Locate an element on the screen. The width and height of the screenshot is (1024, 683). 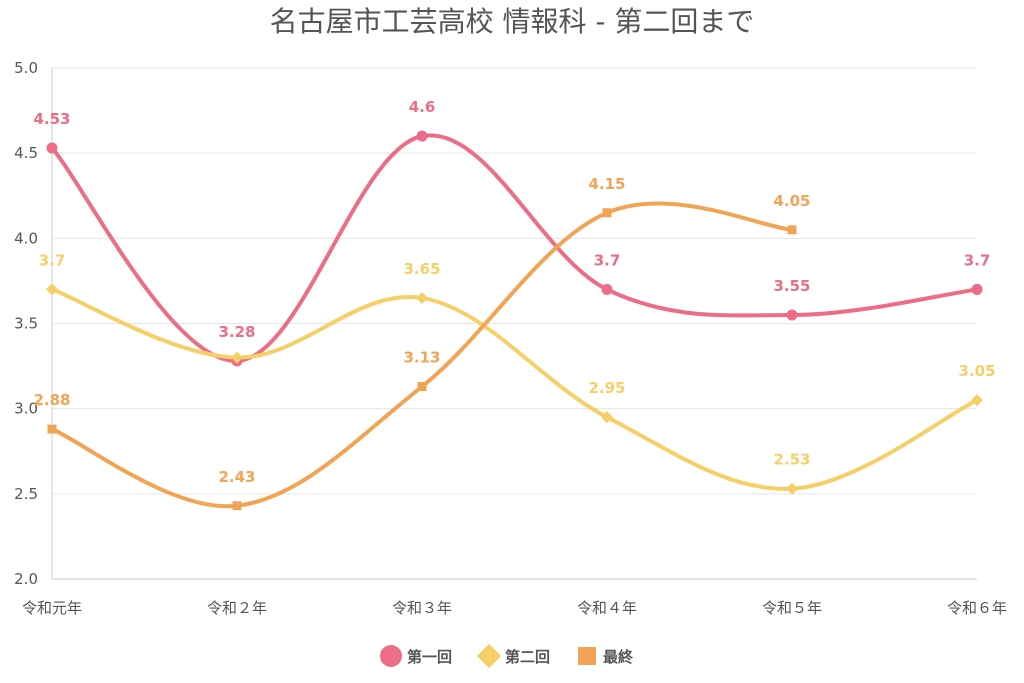
data-label: 3.55 is located at coordinates (791, 286).